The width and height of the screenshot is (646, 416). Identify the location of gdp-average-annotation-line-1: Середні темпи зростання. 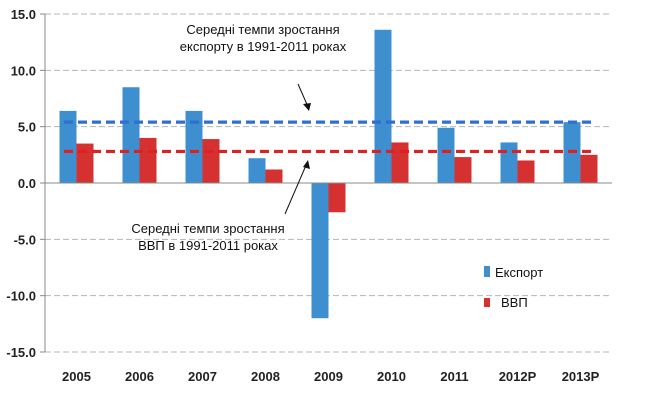
(207, 228).